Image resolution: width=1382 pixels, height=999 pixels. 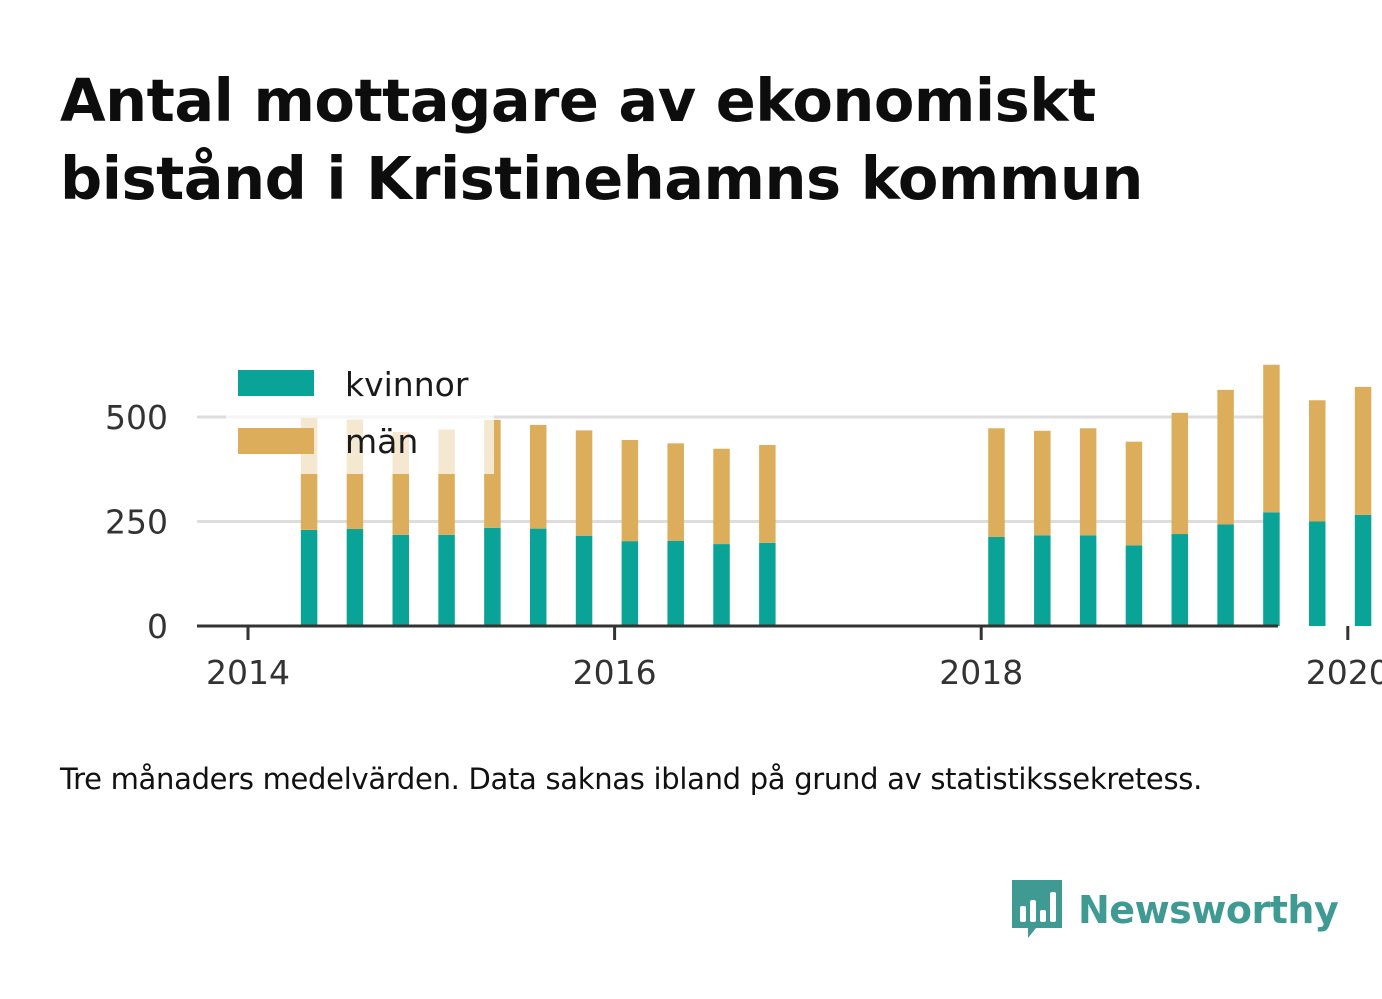 I want to click on x-tick-label: 2018, so click(x=981, y=672).